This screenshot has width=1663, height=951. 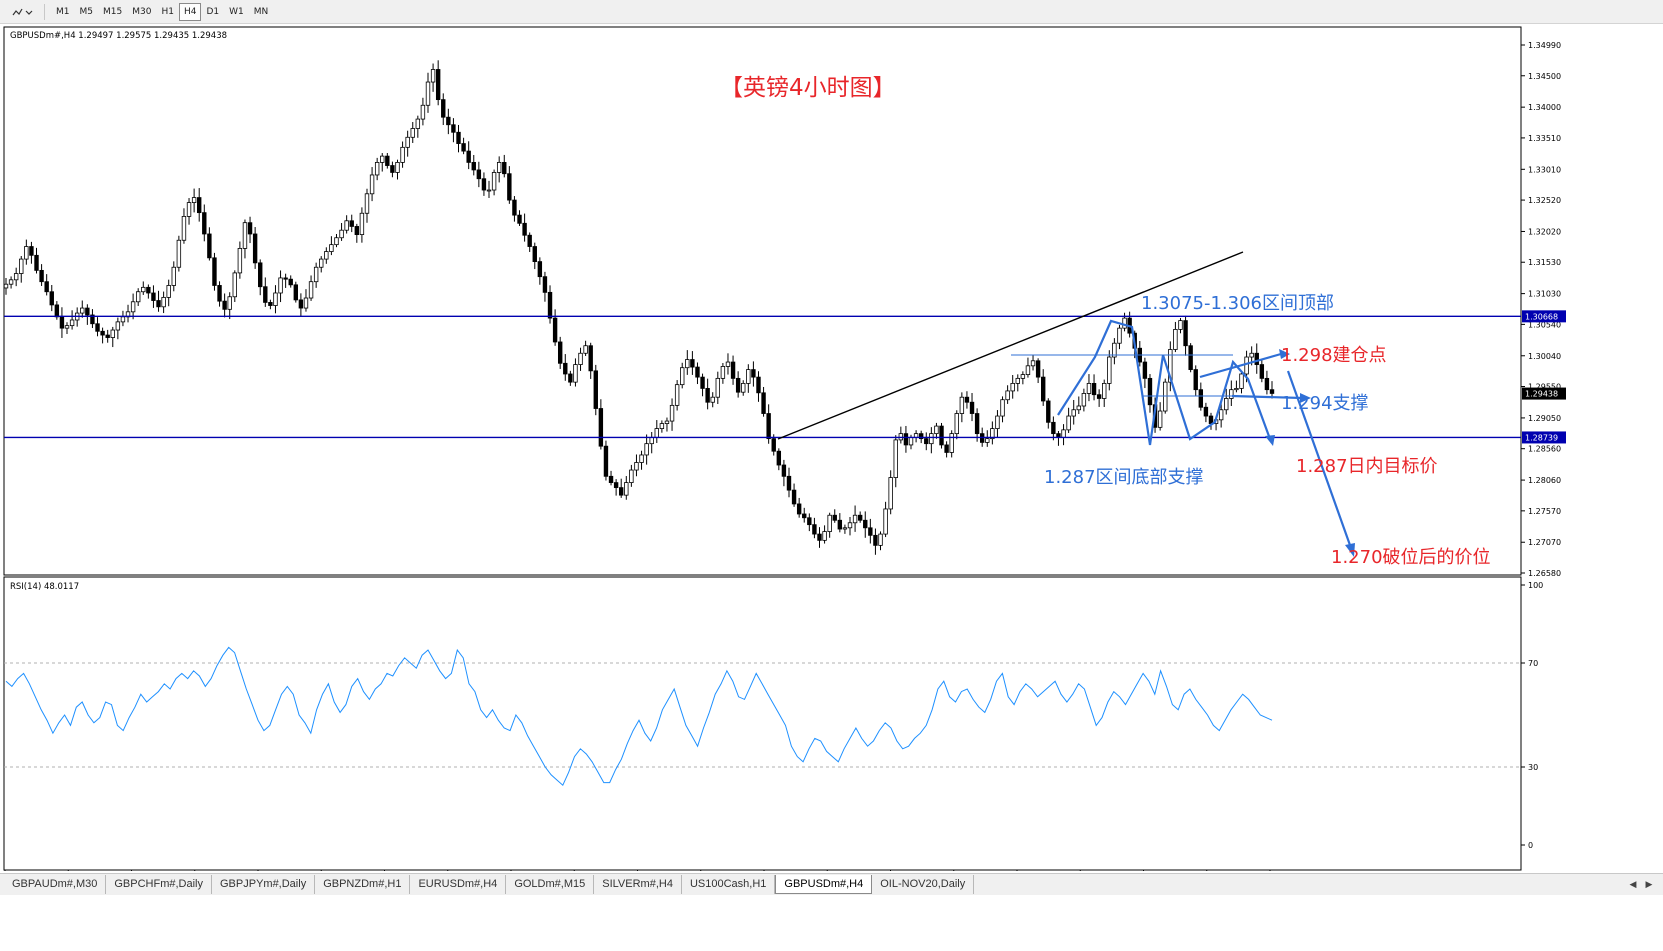 I want to click on rsi-tick-label: 30, so click(x=1533, y=767).